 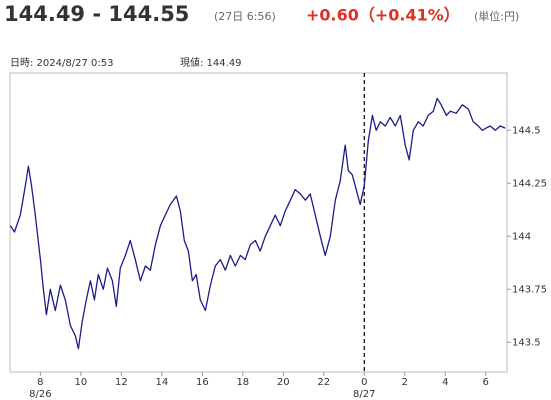 What do you see at coordinates (383, 15) in the screenshot?
I see `change: +0.60（+0.41%）` at bounding box center [383, 15].